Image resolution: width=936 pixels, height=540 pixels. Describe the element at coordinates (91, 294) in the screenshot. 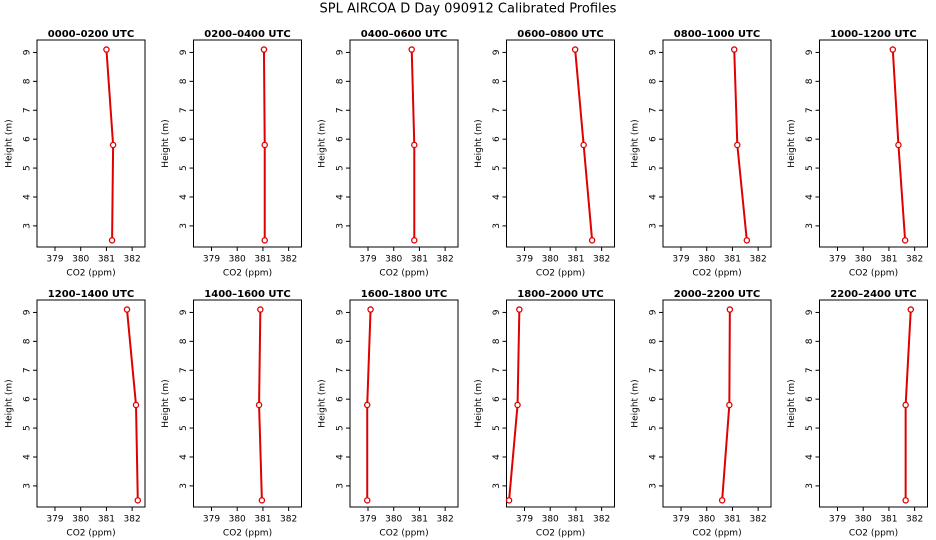

I see `panel-title: 1200–1400 UTC` at that location.